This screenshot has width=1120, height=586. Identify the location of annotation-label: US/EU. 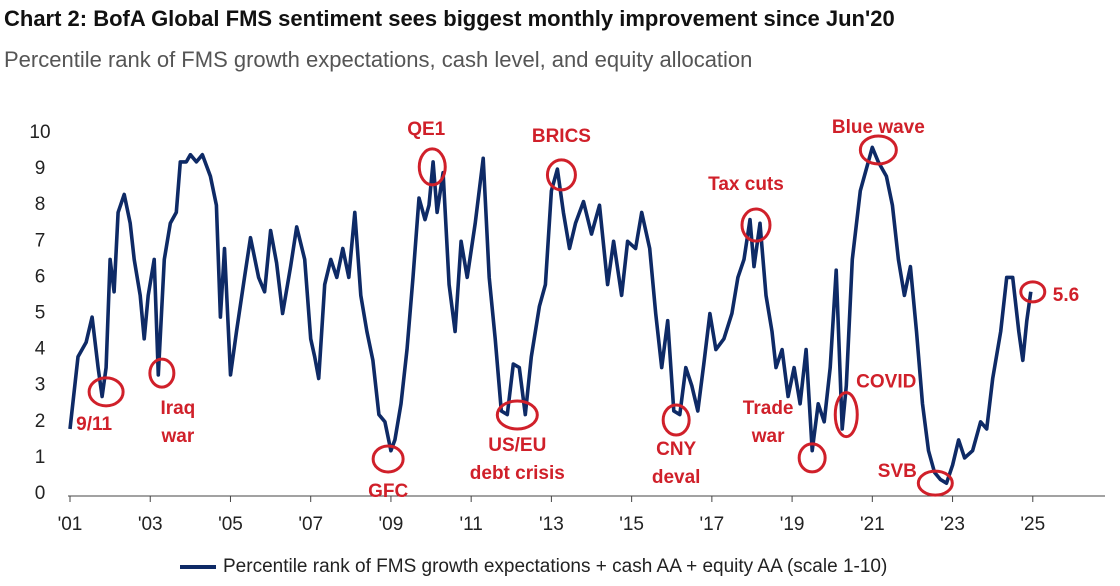
(517, 445).